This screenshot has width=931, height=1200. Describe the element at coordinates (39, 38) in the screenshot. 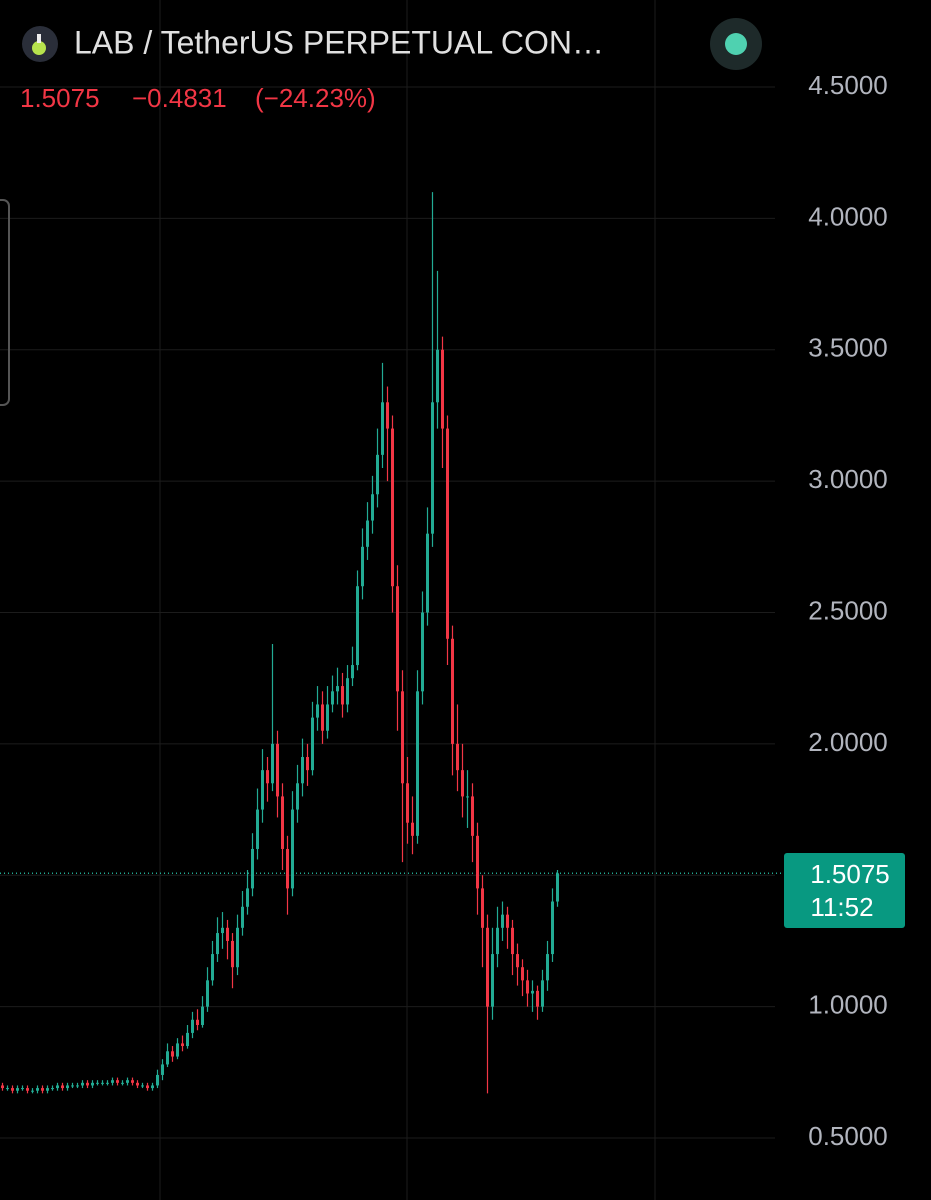

I see `icon-neck` at that location.